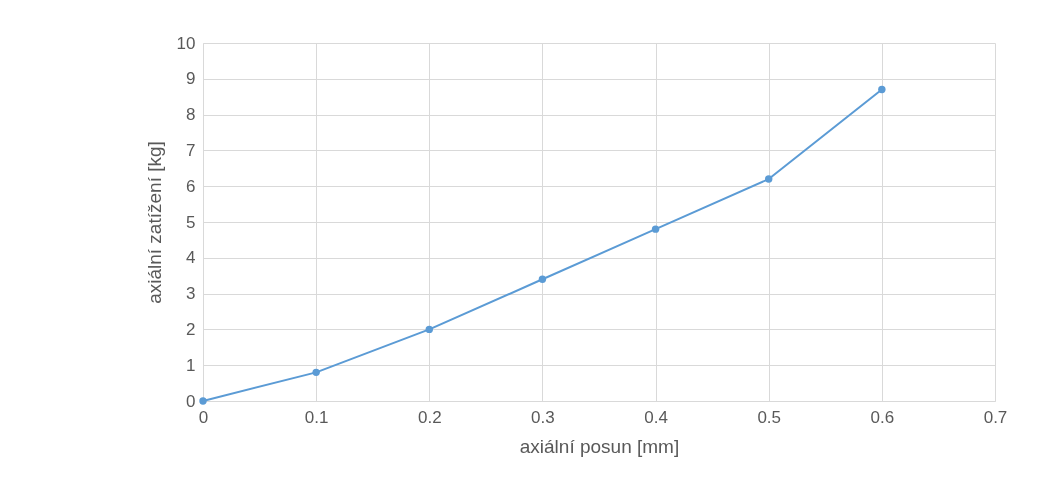 The image size is (1059, 493). I want to click on y-tick-label: 6, so click(191, 186).